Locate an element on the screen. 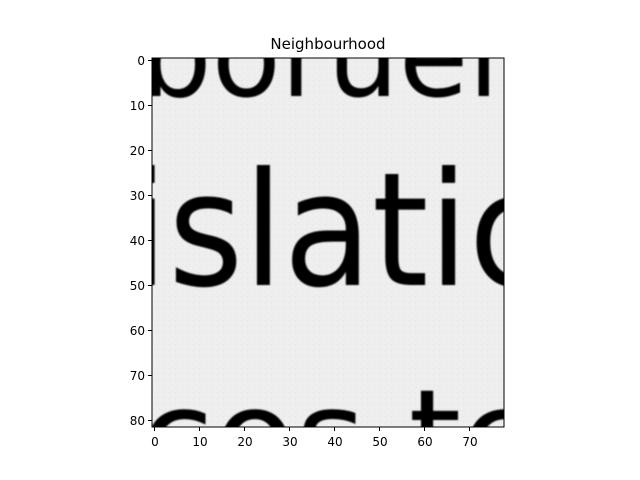  y-tick-label: 30 is located at coordinates (137, 196).